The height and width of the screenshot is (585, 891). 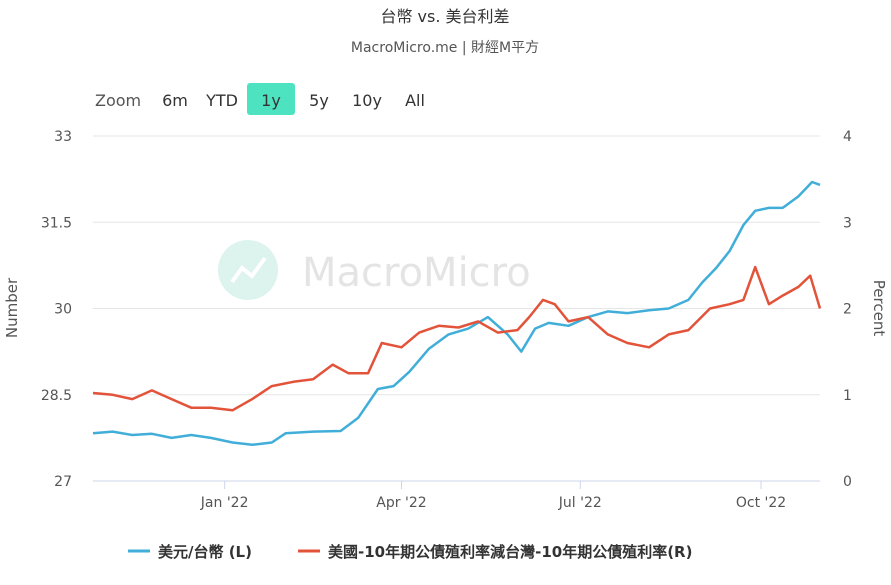 I want to click on zoom-button-1y: 1y, so click(x=271, y=99).